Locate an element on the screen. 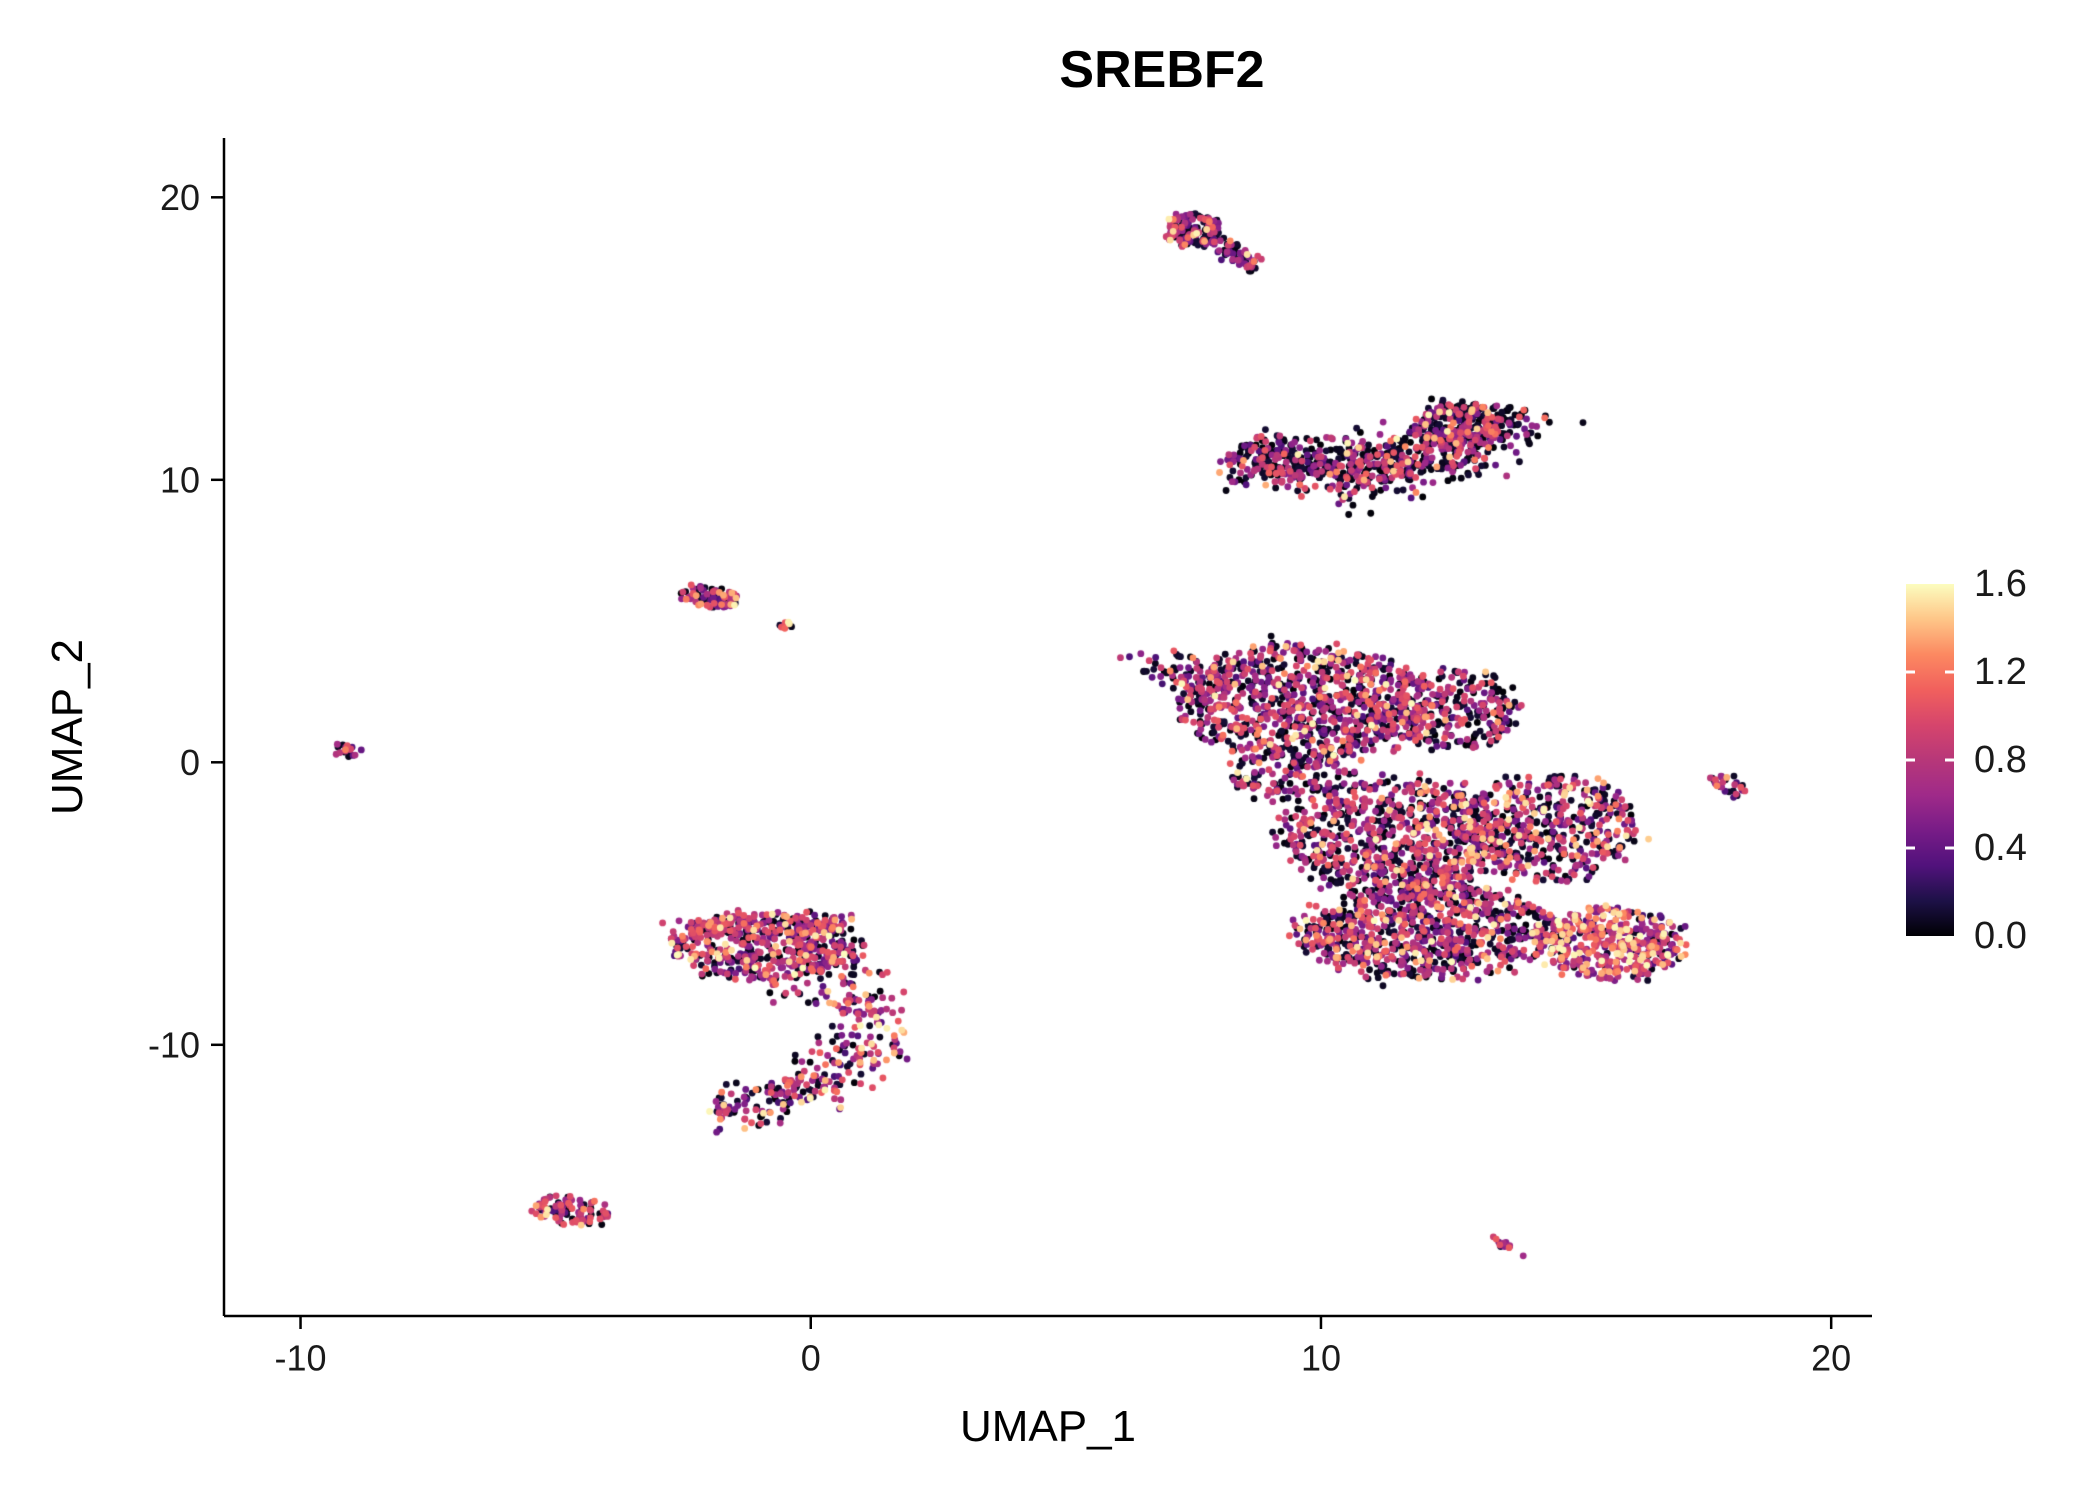  colorbar-tick-label: 1.2 is located at coordinates (2000, 672).